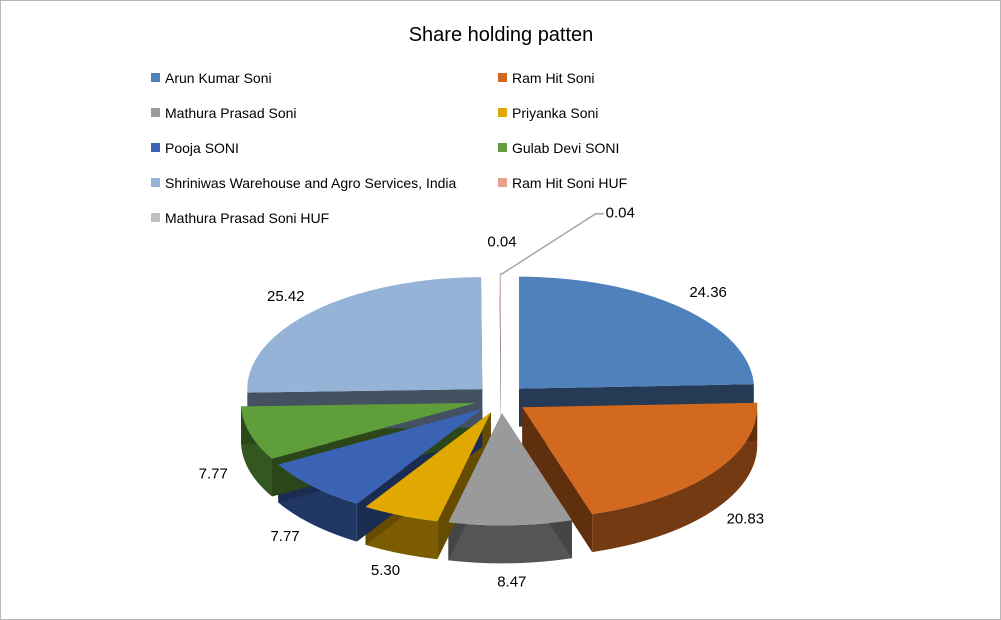  What do you see at coordinates (385, 570) in the screenshot?
I see `data-label: 5.30` at bounding box center [385, 570].